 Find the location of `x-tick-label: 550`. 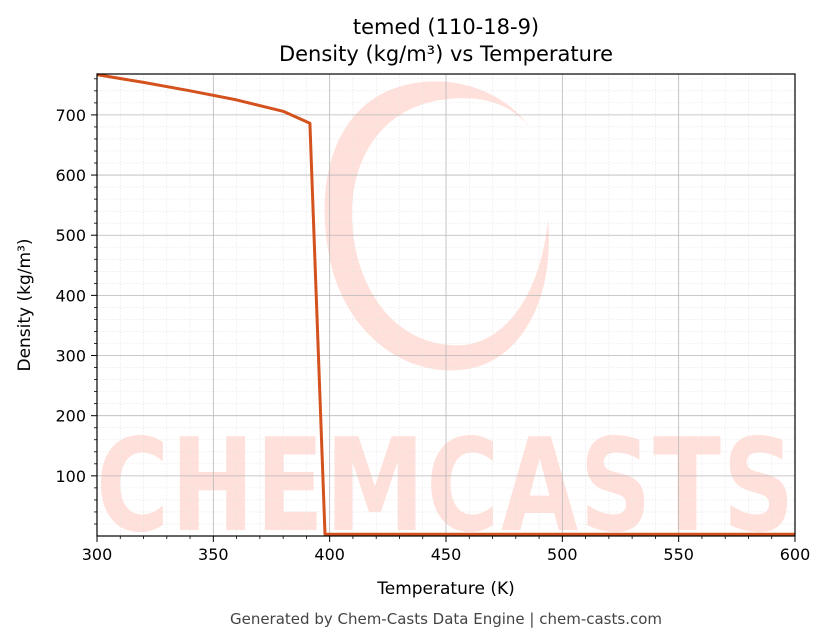

x-tick-label: 550 is located at coordinates (678, 554).